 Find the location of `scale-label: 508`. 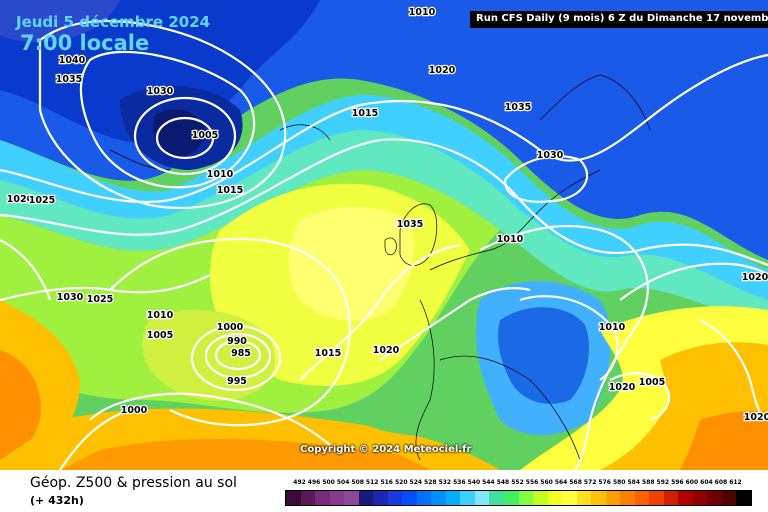

scale-label: 508 is located at coordinates (357, 482).